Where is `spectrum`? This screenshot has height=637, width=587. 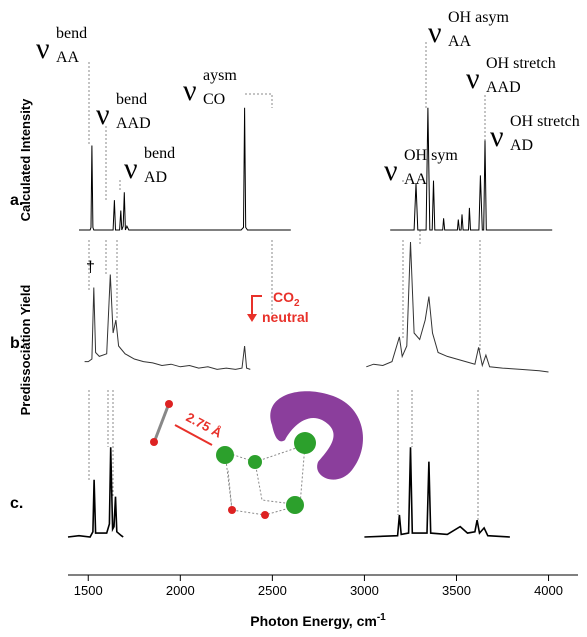
spectrum is located at coordinates (288, 492).